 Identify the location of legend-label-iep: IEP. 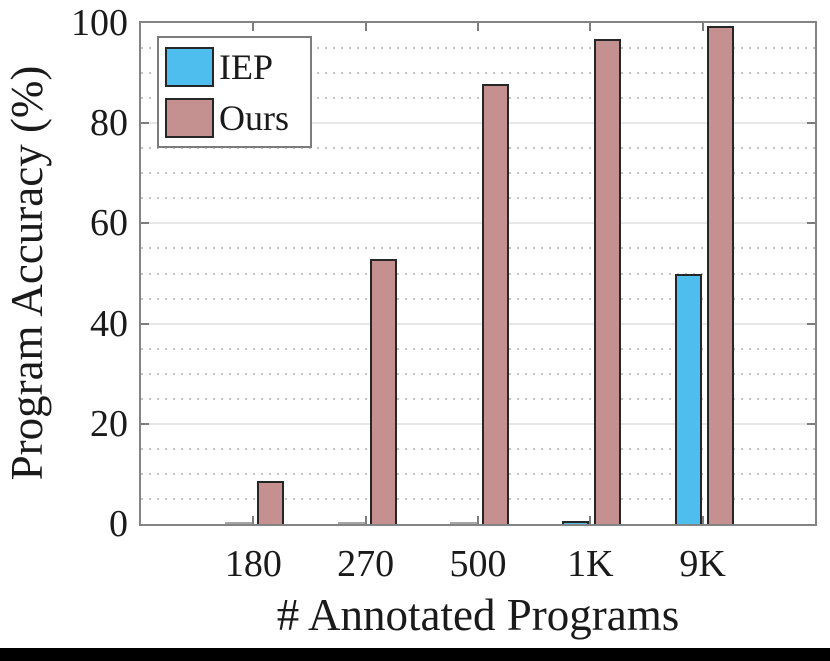
(246, 67).